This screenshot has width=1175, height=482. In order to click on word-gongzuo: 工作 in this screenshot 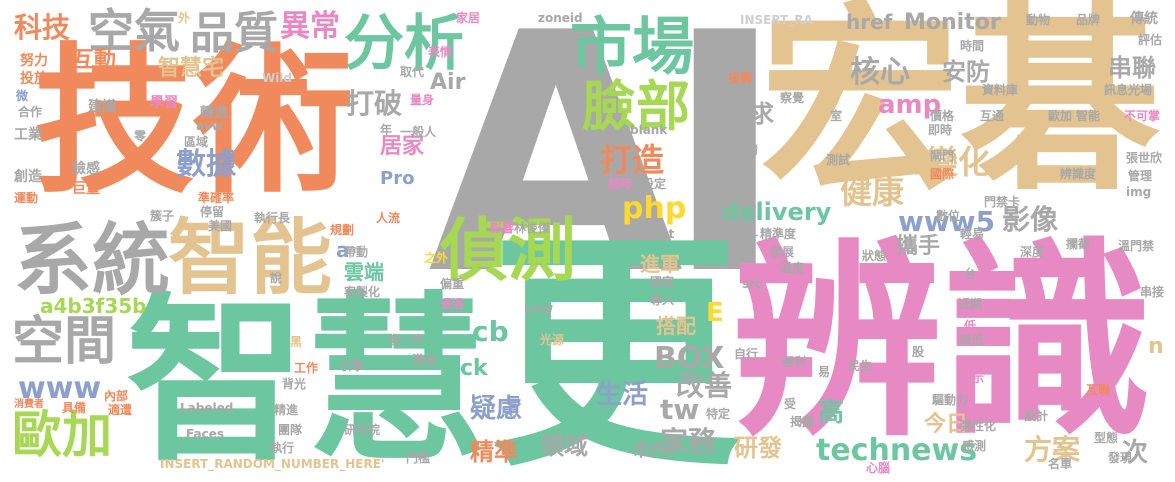, I will do `click(306, 368)`.